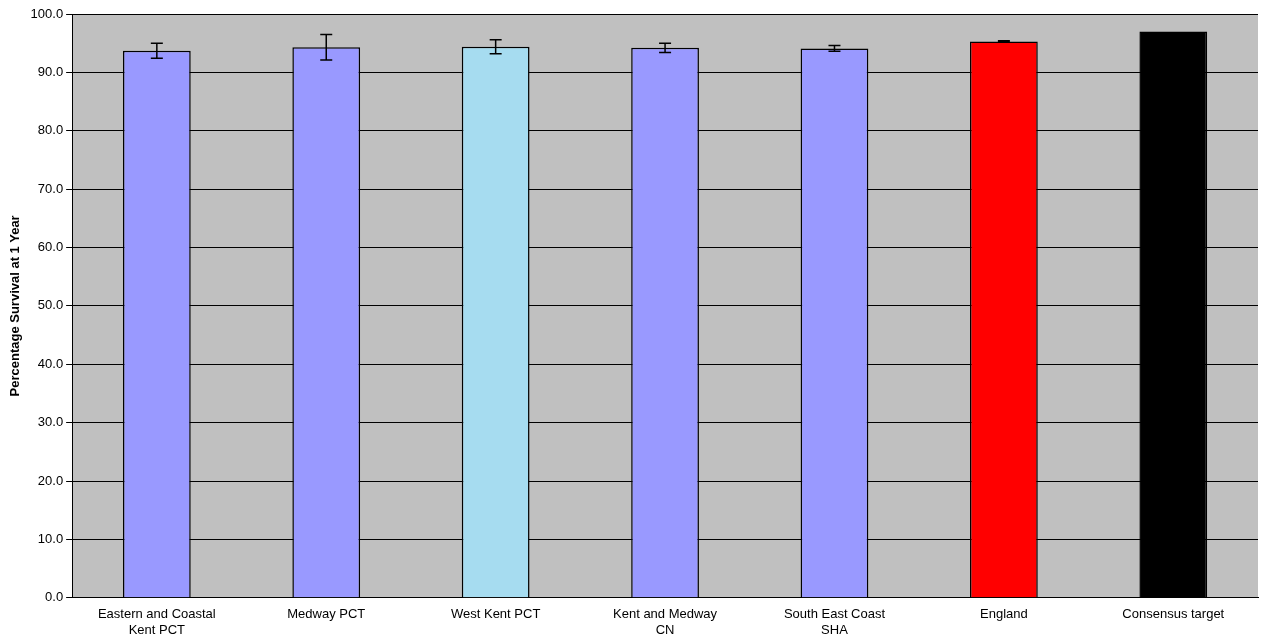 The height and width of the screenshot is (641, 1270). Describe the element at coordinates (326, 614) in the screenshot. I see `x-tick-label: Medway PCT` at that location.